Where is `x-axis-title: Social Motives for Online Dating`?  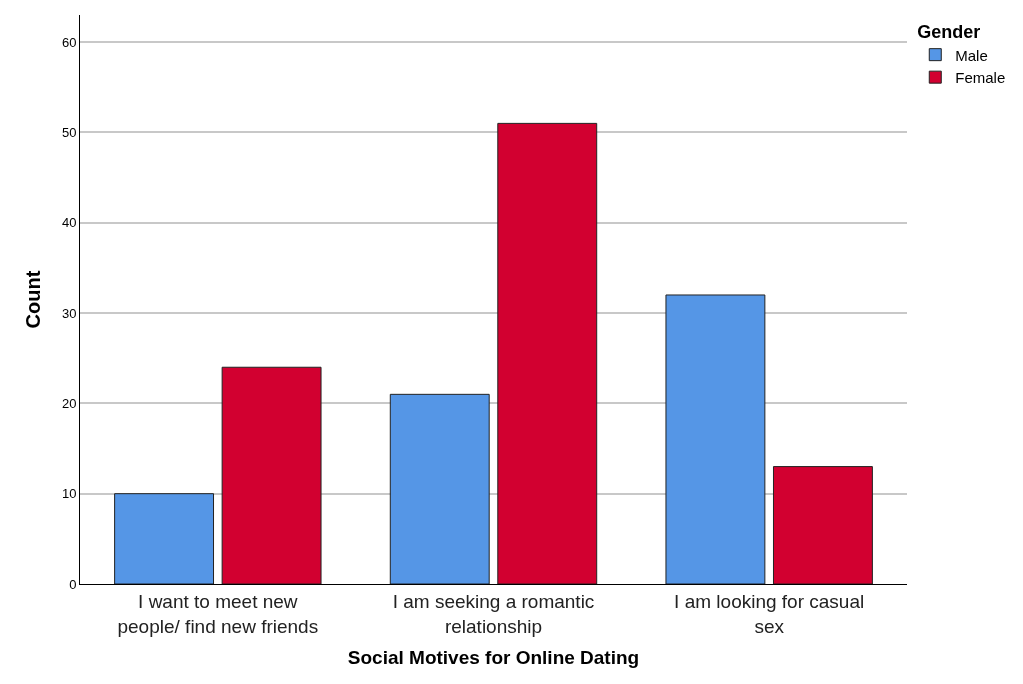
x-axis-title: Social Motives for Online Dating is located at coordinates (493, 658).